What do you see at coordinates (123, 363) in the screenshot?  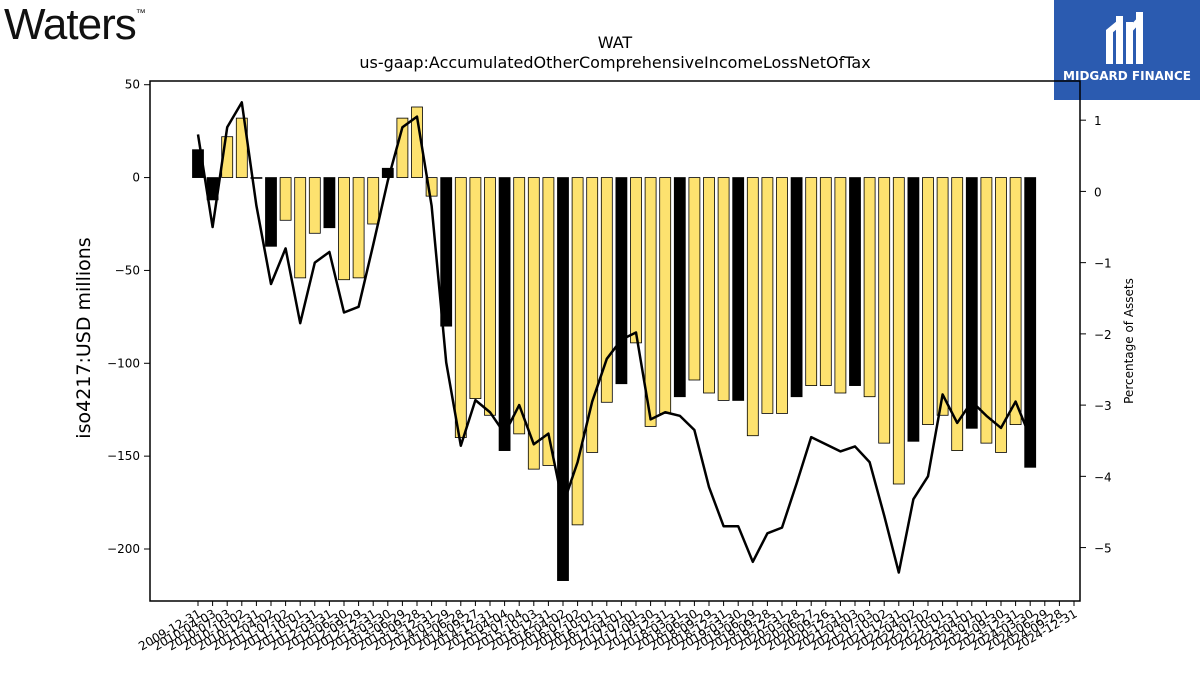 I see `y-tick-label: −100` at bounding box center [123, 363].